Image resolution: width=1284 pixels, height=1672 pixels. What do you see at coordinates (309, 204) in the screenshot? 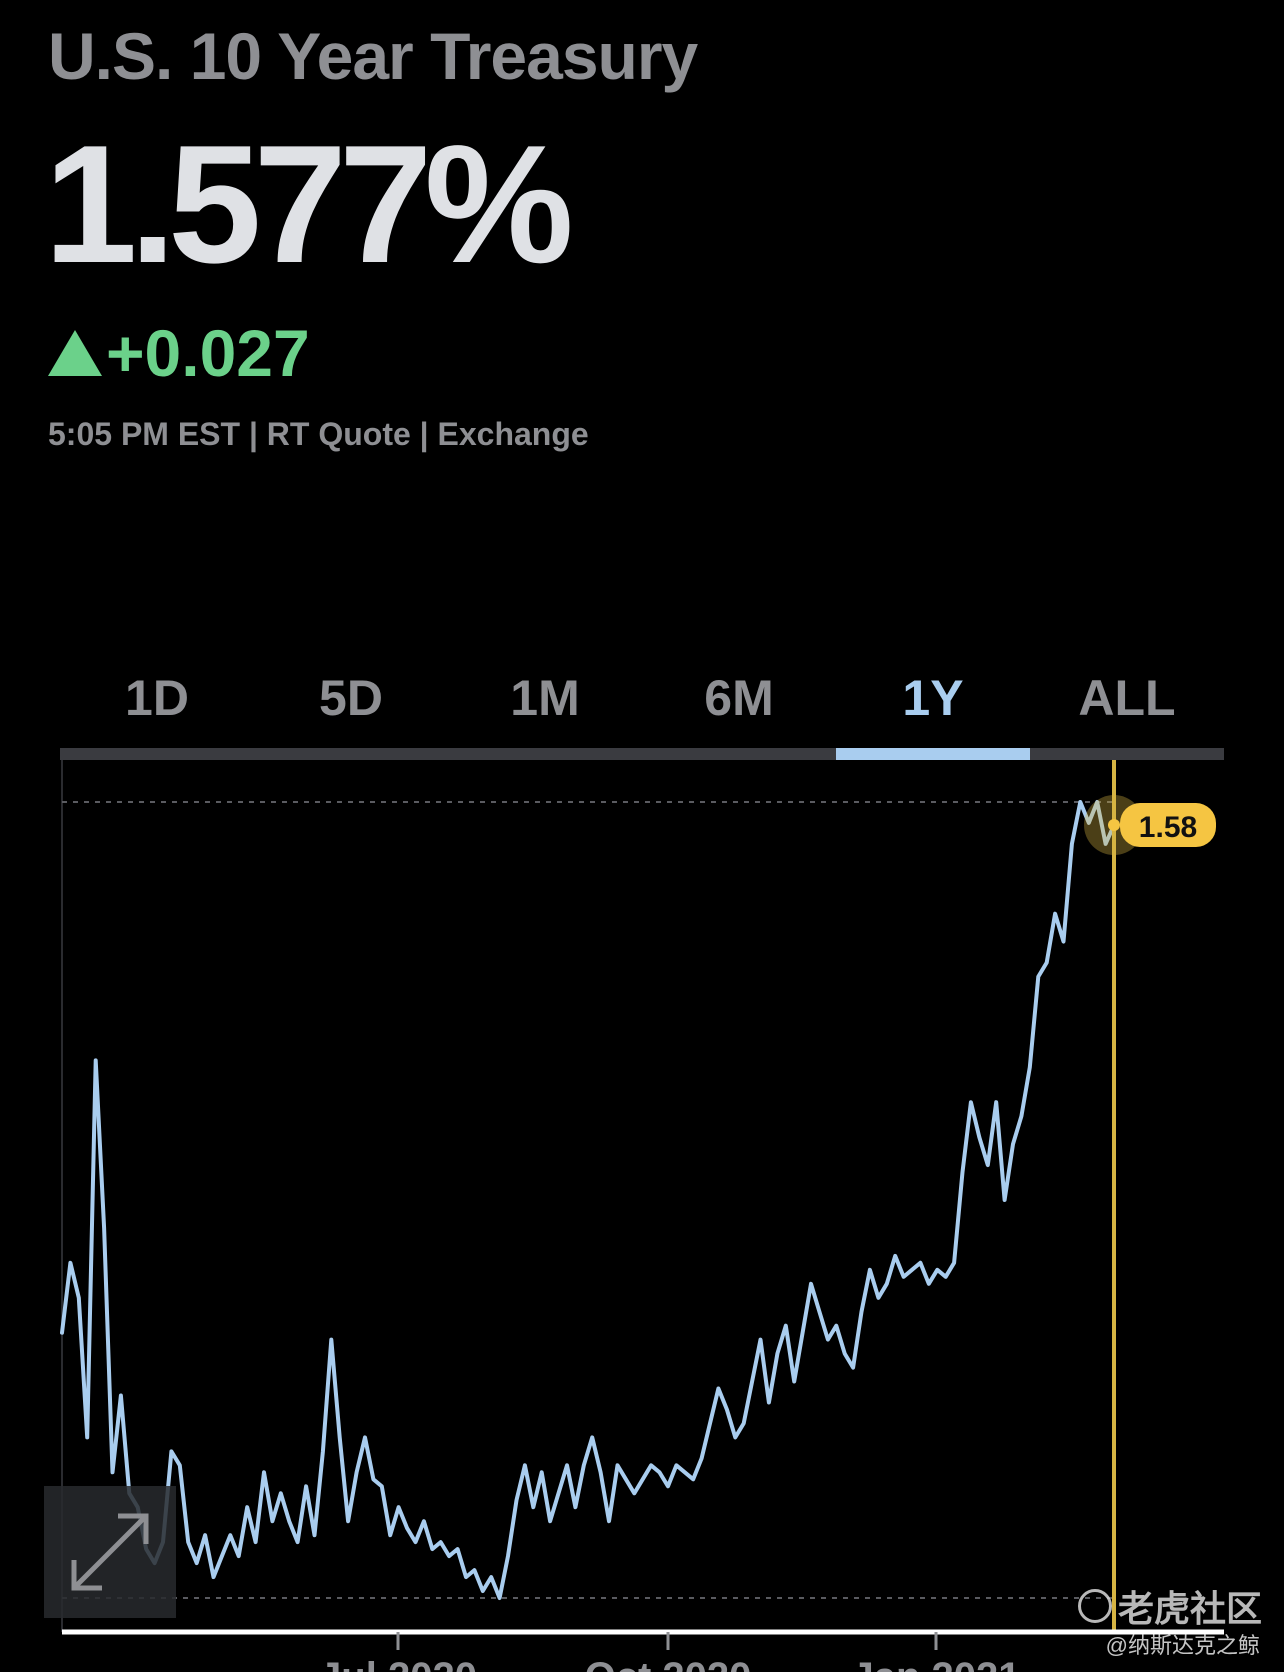
I see `current-yield: 1.577%` at bounding box center [309, 204].